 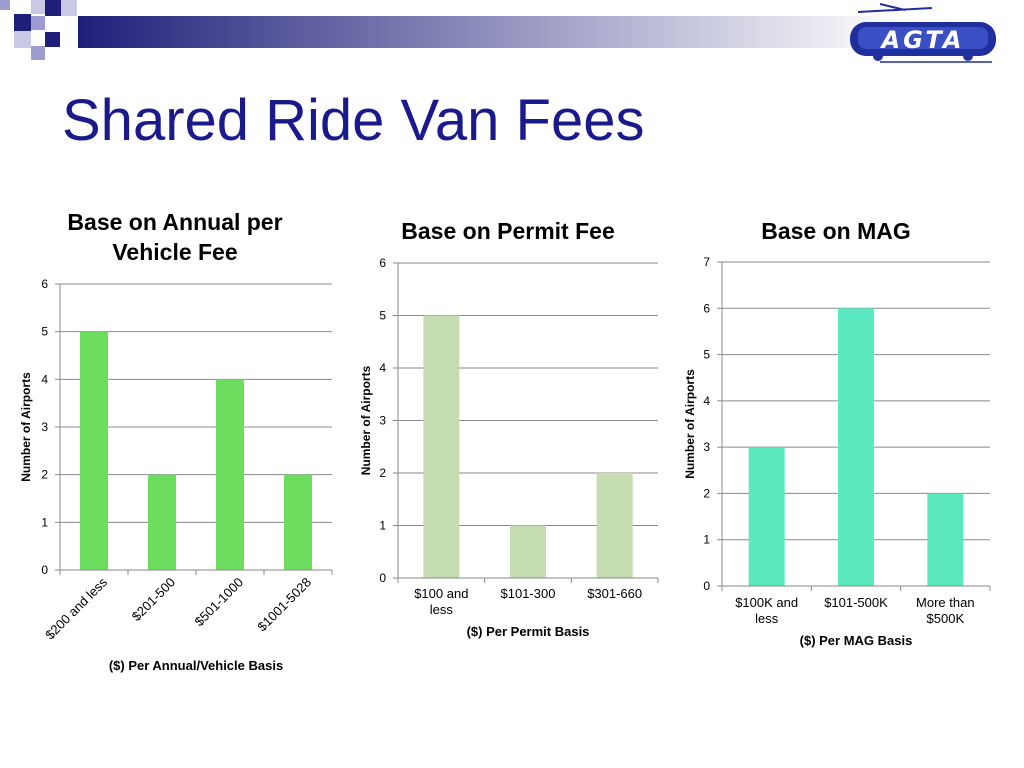 I want to click on chart-title: Base on MAG, so click(x=836, y=231).